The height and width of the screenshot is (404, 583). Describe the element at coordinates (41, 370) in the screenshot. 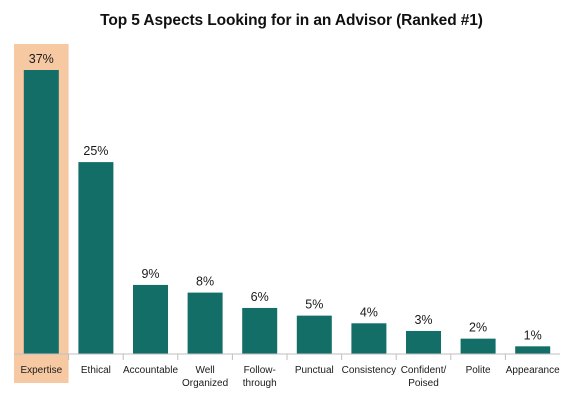

I see `x-tick-label: Expertise` at that location.